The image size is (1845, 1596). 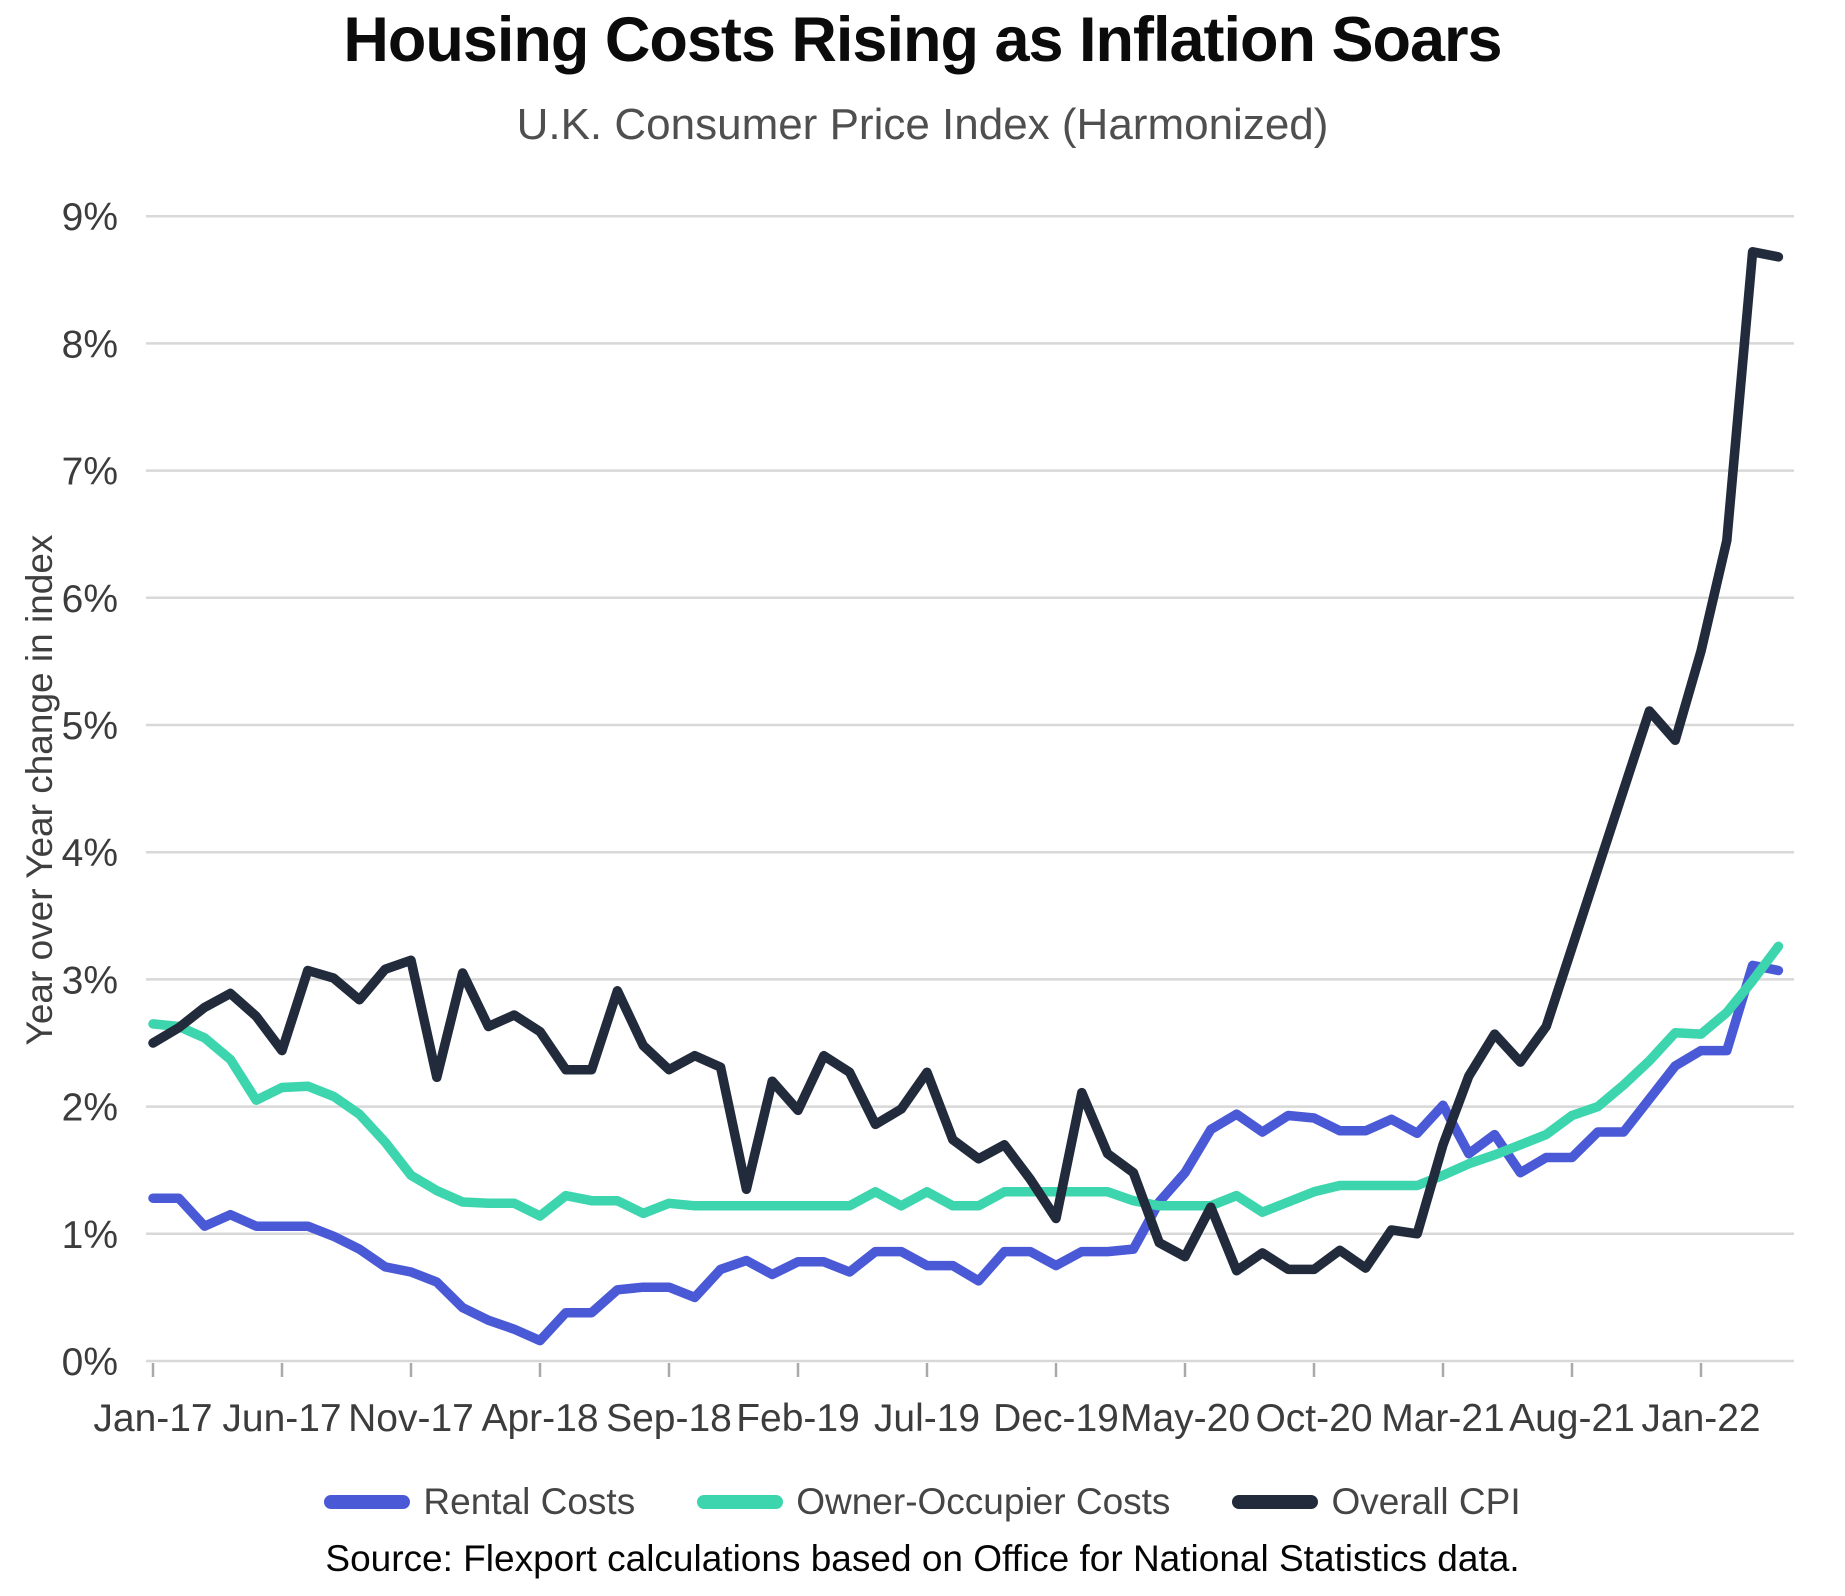 I want to click on y-tick-label: 8%, so click(x=90, y=344).